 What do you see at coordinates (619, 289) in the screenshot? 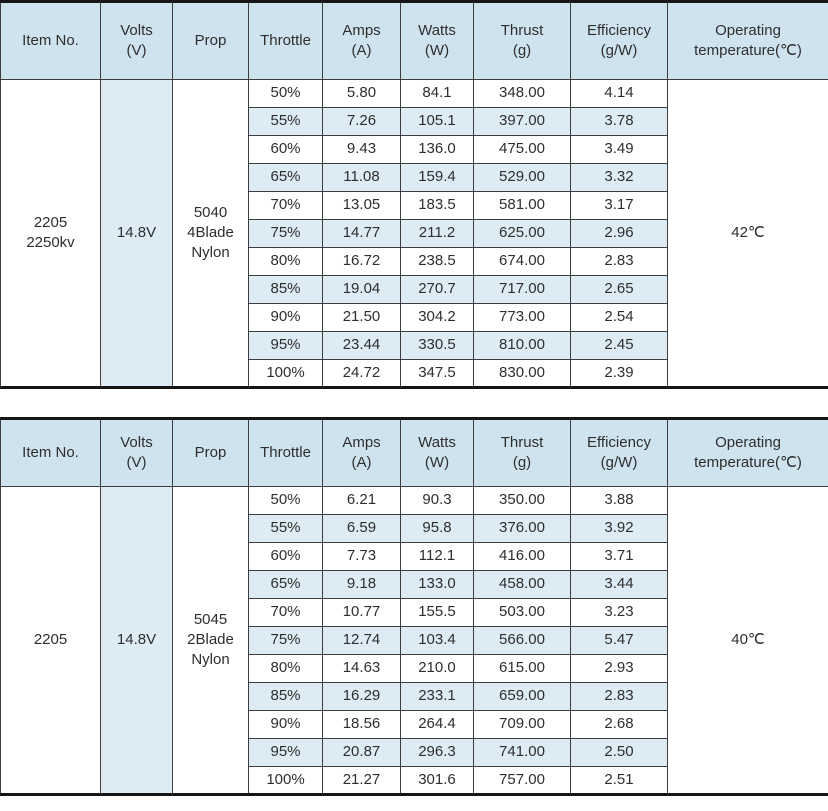
I see `efficiency-cell: 2.65` at bounding box center [619, 289].